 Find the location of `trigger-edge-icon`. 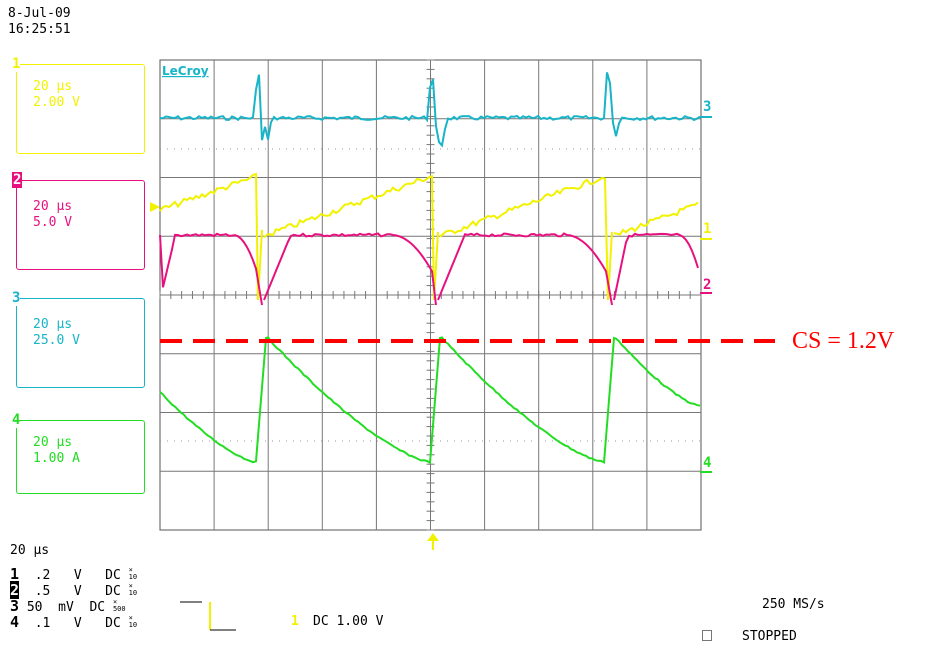

trigger-edge-icon is located at coordinates (208, 616).